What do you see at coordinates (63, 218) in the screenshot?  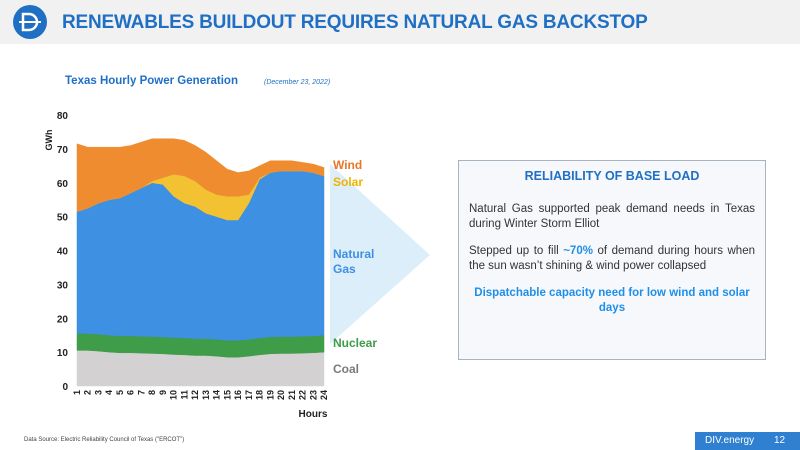 I see `y-tick-label: 50` at bounding box center [63, 218].